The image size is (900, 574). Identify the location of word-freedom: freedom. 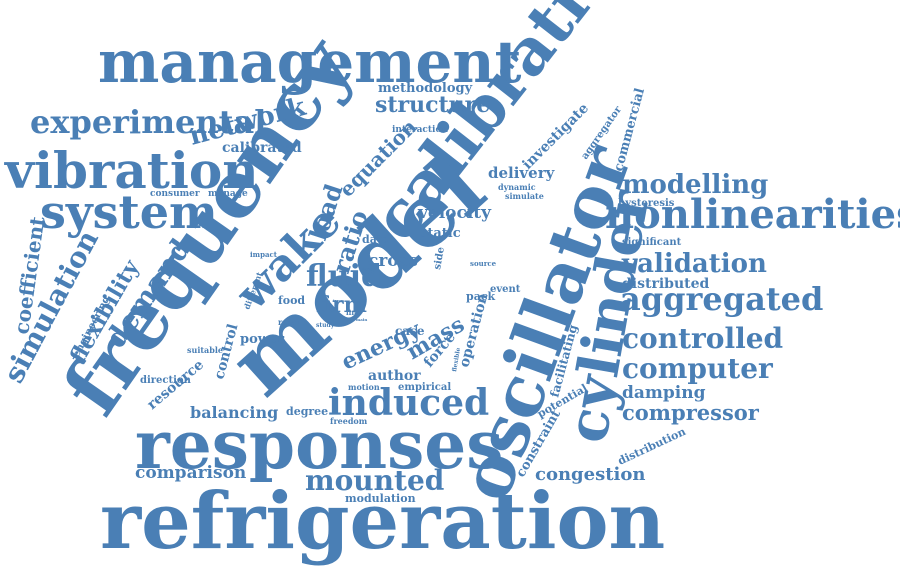
(349, 421).